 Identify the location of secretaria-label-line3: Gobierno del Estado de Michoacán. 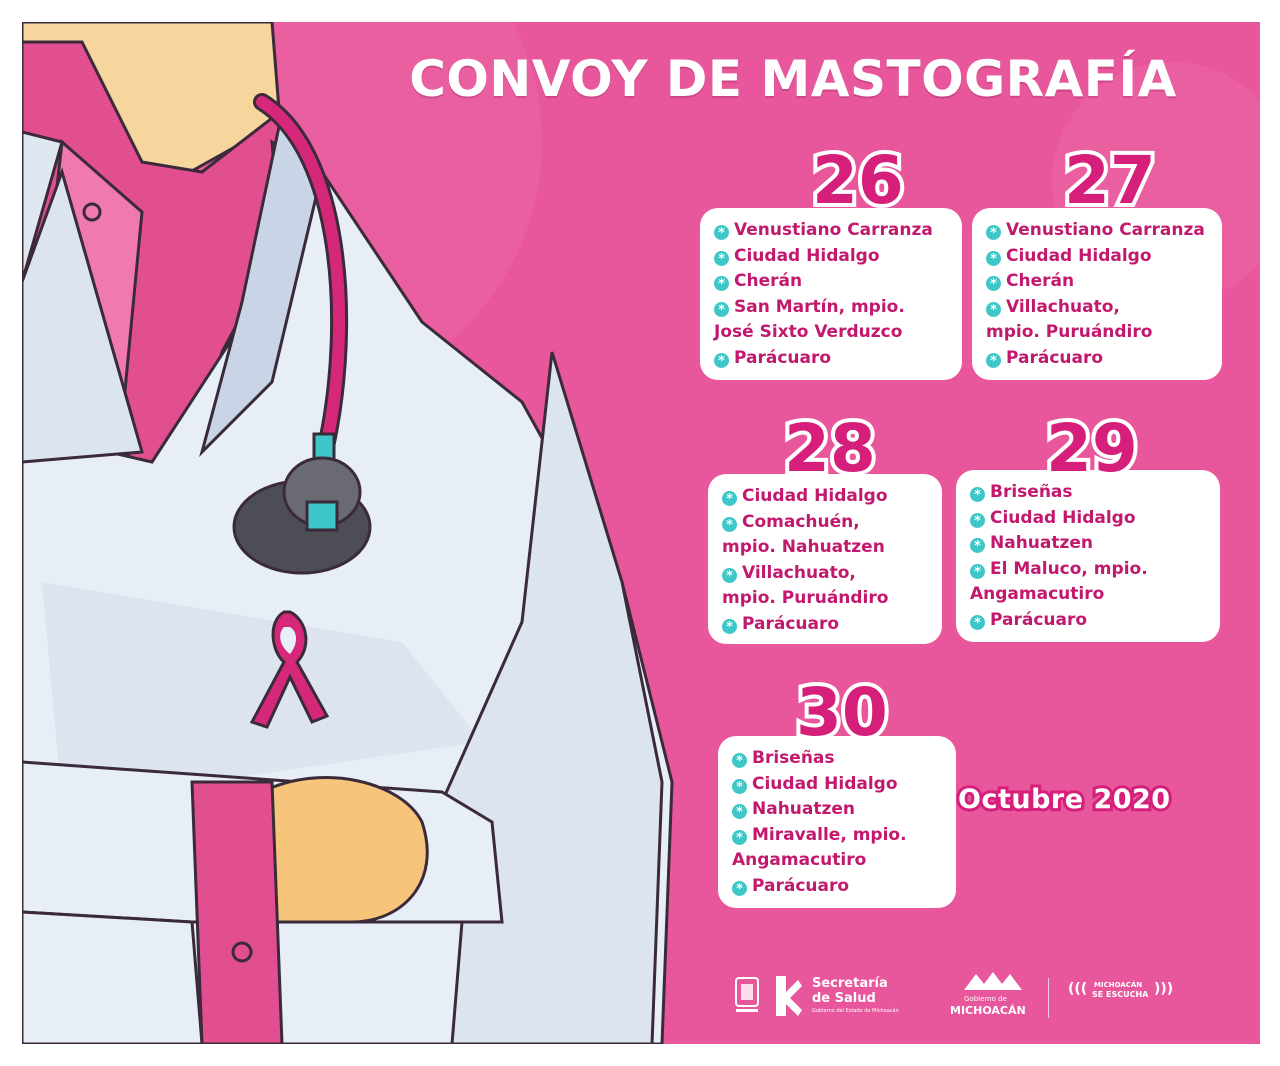
(855, 1011).